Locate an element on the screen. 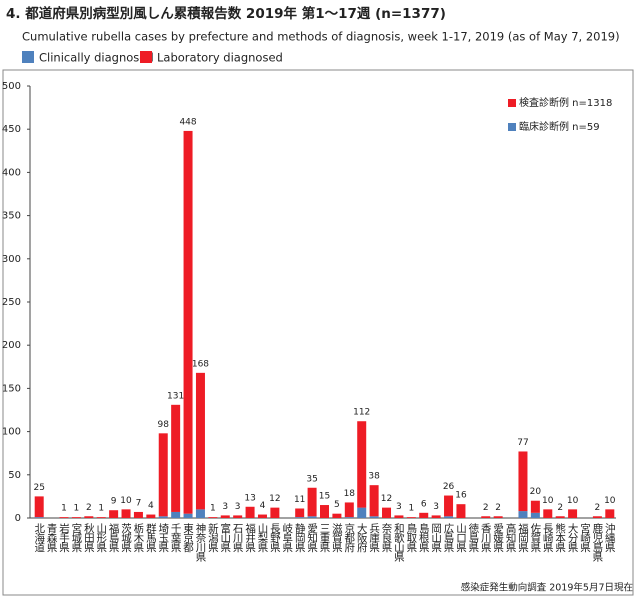  y-tick-label: 300 is located at coordinates (11, 259).